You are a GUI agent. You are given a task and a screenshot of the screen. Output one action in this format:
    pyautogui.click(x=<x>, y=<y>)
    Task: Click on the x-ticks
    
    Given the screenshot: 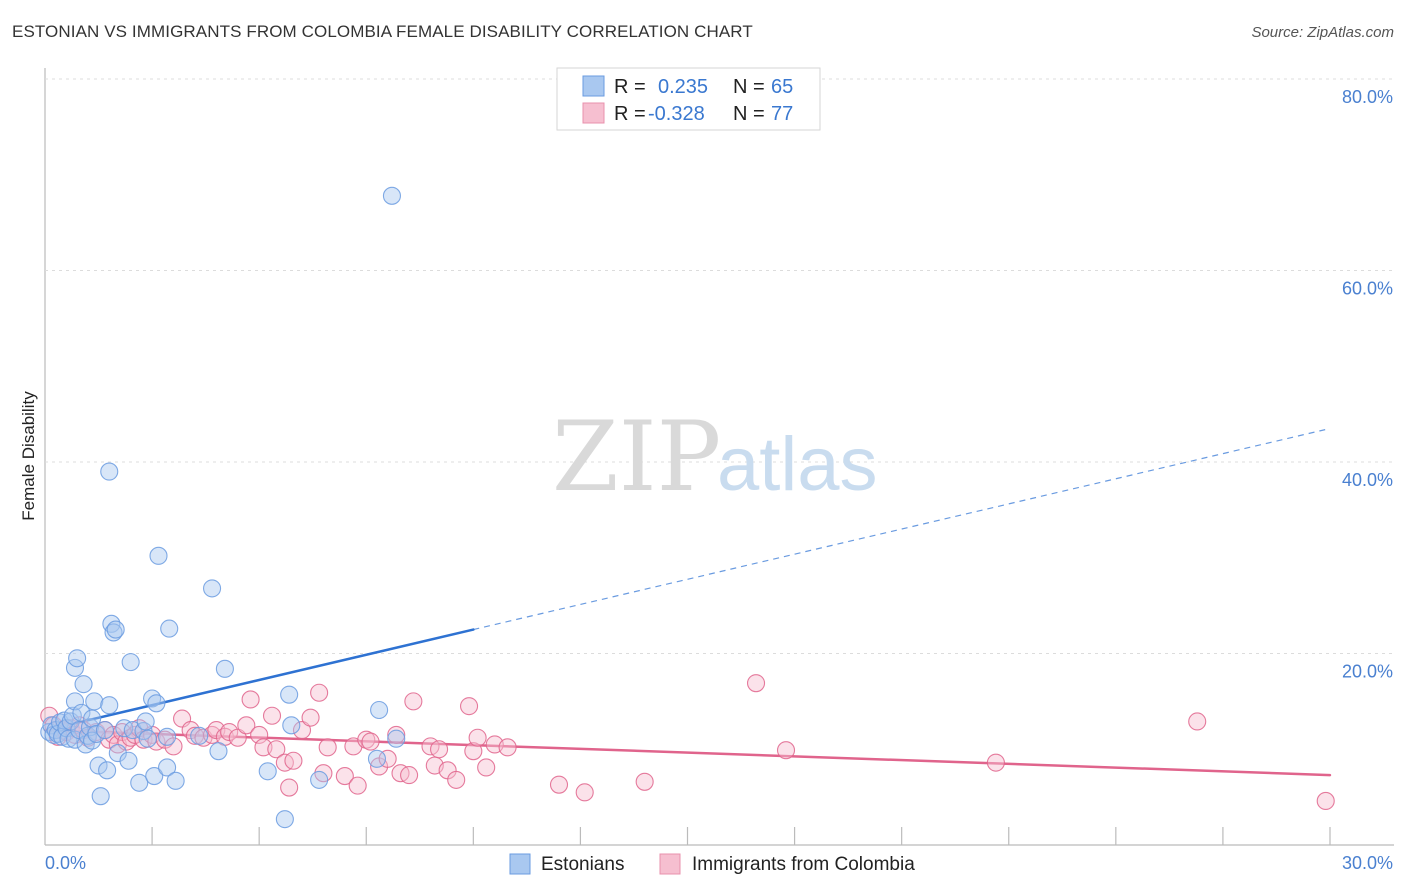 What is the action you would take?
    pyautogui.click(x=741, y=836)
    